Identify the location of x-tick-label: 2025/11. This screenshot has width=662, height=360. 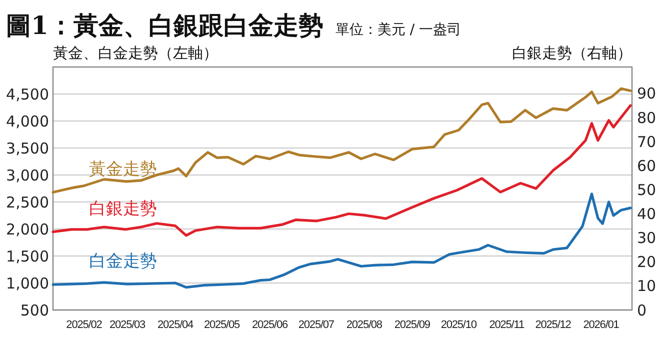
(506, 325).